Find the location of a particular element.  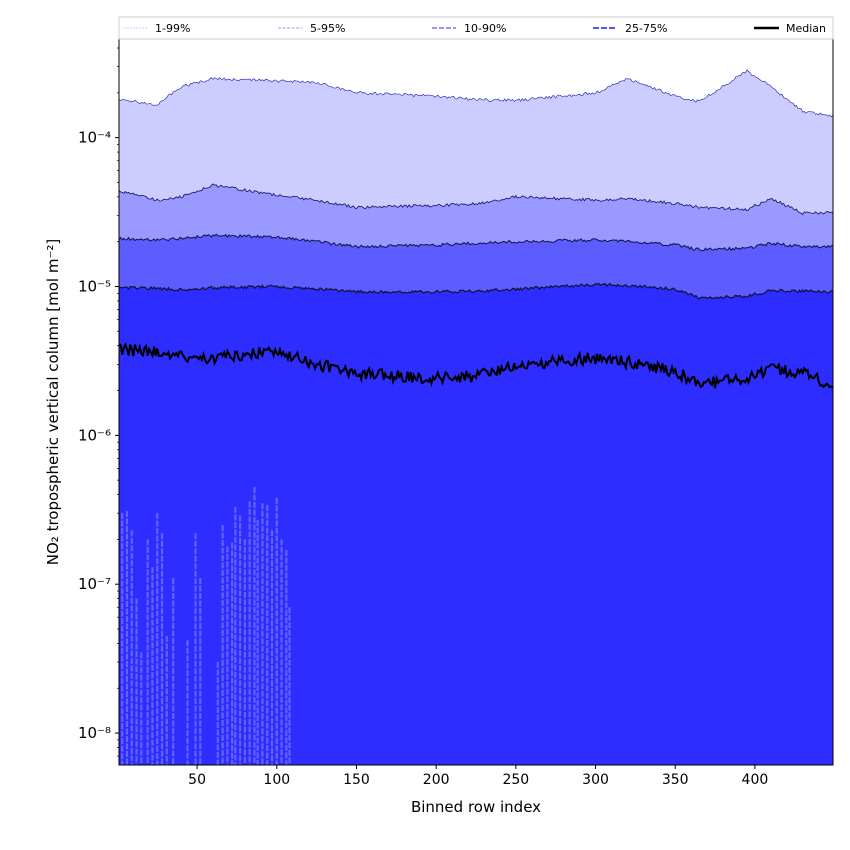

line-p95 is located at coordinates (476, 199).